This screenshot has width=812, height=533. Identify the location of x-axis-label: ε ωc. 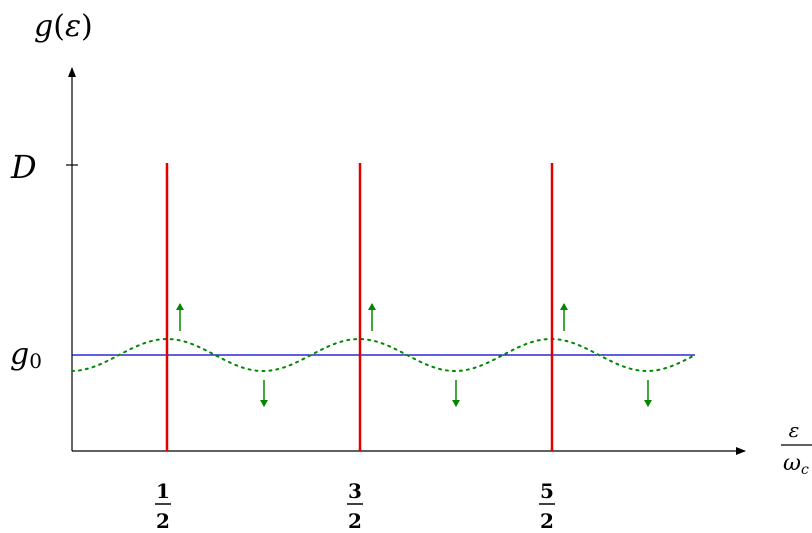
(796, 448).